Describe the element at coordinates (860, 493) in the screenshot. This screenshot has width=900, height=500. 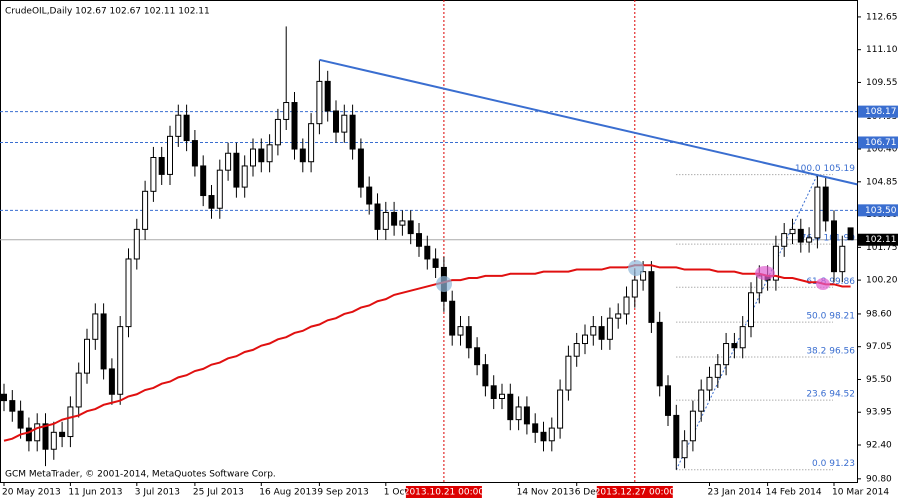
I see `x-tick-label: 10 Mar 2014` at that location.